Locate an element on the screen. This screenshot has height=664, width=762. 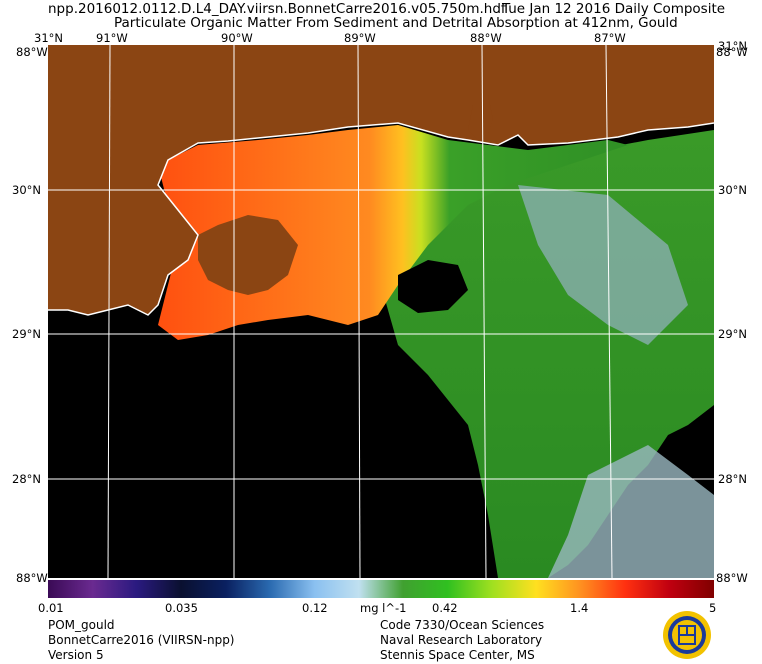
top-label-87w: 87°W is located at coordinates (610, 38).